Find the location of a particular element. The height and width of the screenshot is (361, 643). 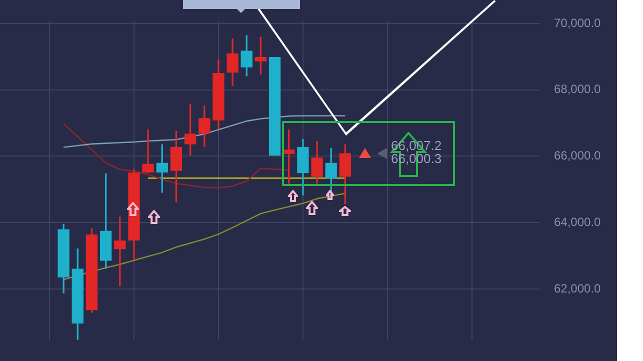

y-tick-label: 68,000.0 is located at coordinates (578, 89).